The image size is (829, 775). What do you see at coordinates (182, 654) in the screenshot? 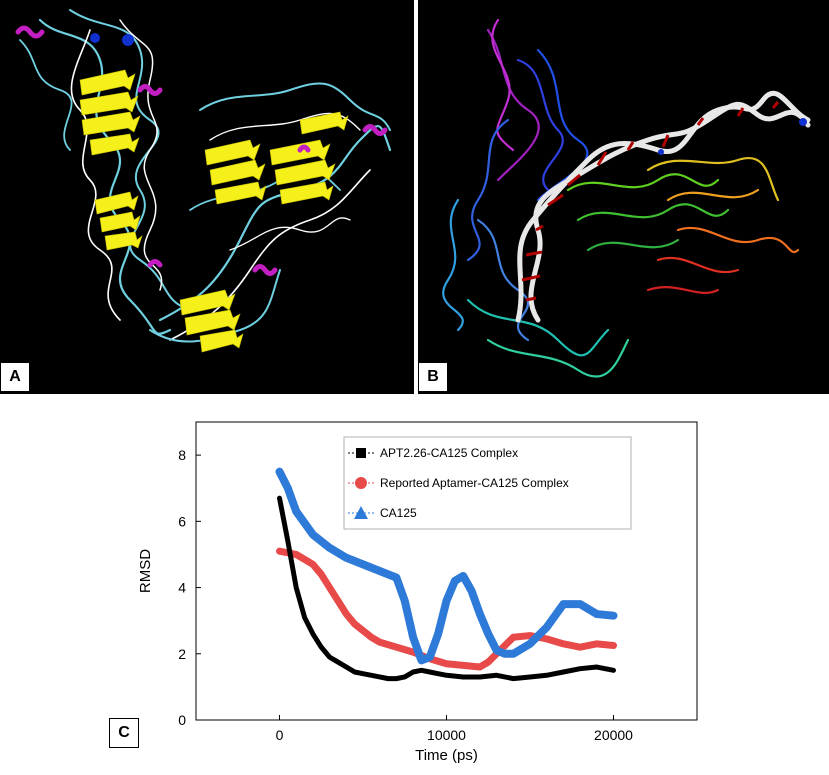
I see `y-tick-label: 2` at bounding box center [182, 654].